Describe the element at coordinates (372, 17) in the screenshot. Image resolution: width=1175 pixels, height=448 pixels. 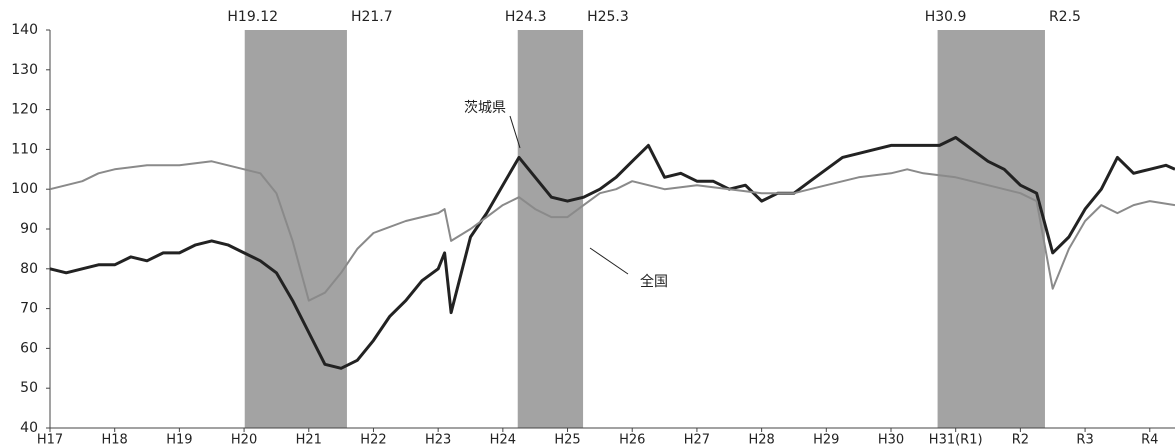
I see `band-end-label: H21.7` at that location.